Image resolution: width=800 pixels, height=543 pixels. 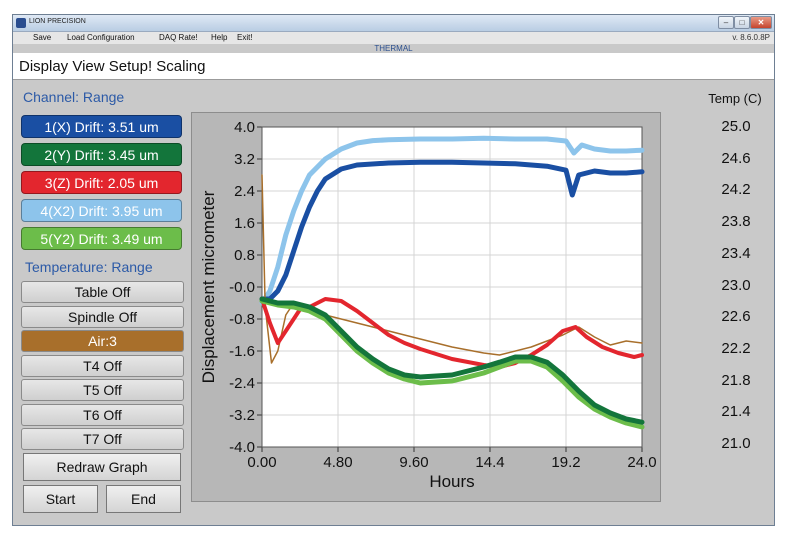 I want to click on toolbar-menu: Display View Setup! Scaling, so click(x=112, y=66).